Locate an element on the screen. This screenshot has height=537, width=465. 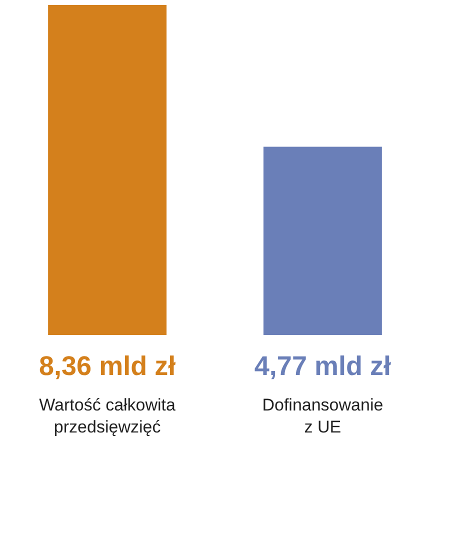
x-tick-label: Dofinansowanie z UE is located at coordinates (323, 416).